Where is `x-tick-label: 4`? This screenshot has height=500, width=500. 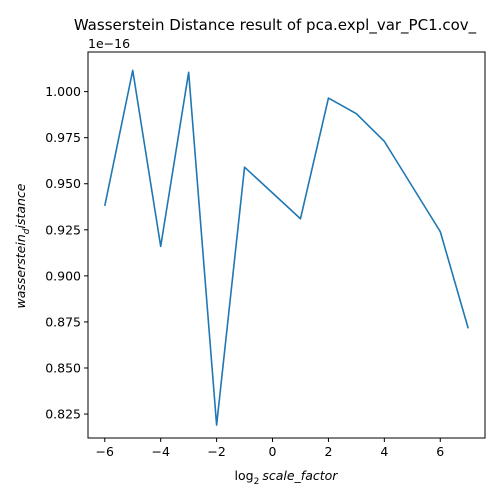
x-tick-label: 4 is located at coordinates (384, 451).